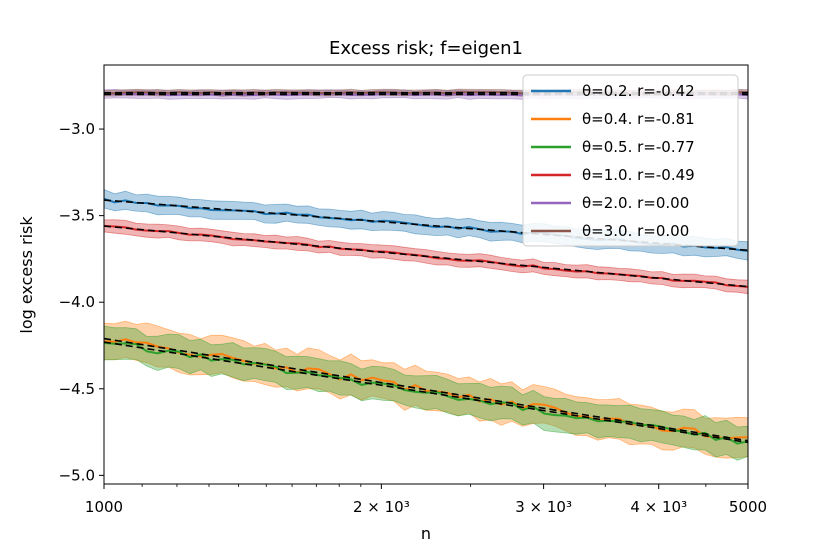 The width and height of the screenshot is (830, 554). Describe the element at coordinates (77, 302) in the screenshot. I see `y-tick-label: −4.0` at that location.